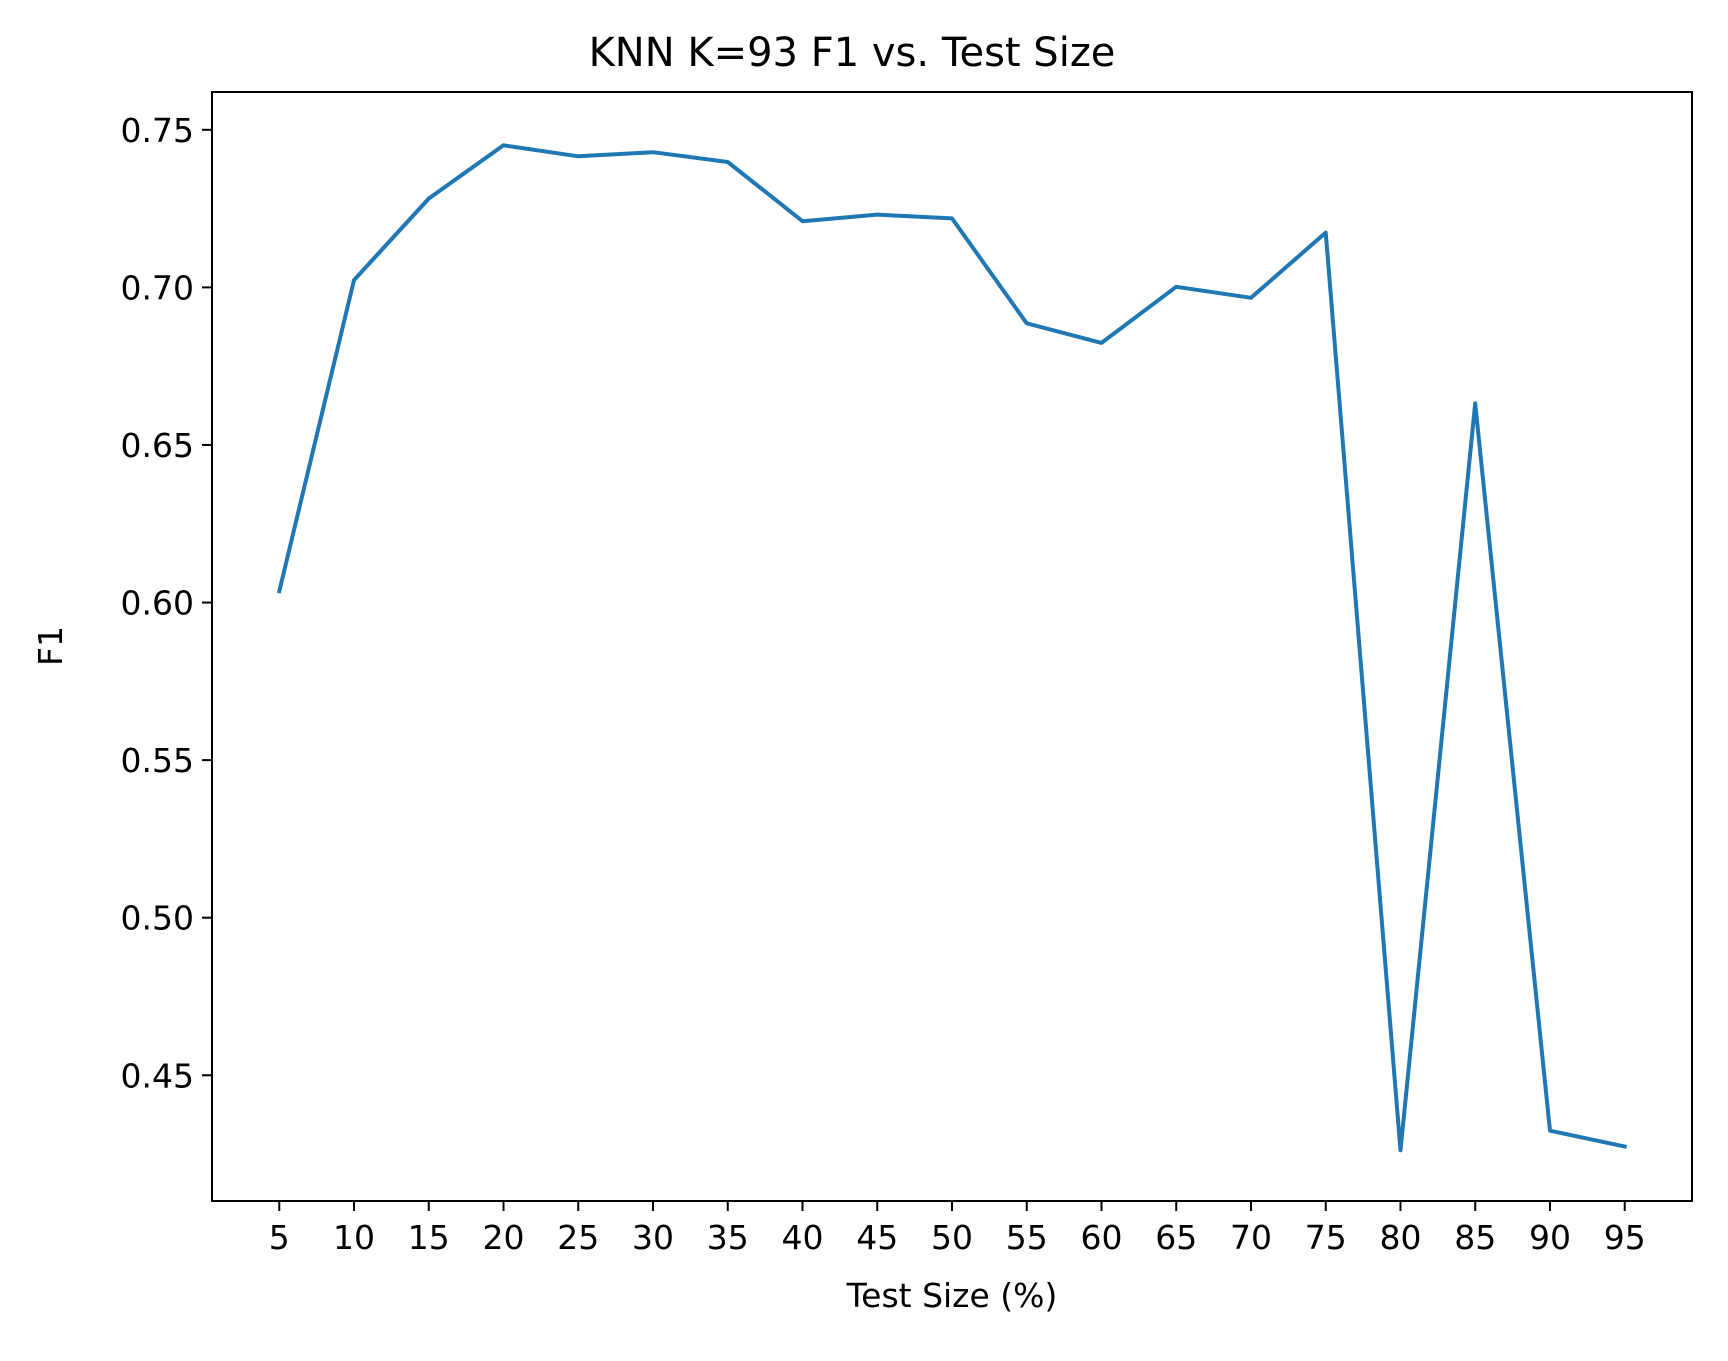  Describe the element at coordinates (803, 1237) in the screenshot. I see `x-tick-label: 40` at that location.